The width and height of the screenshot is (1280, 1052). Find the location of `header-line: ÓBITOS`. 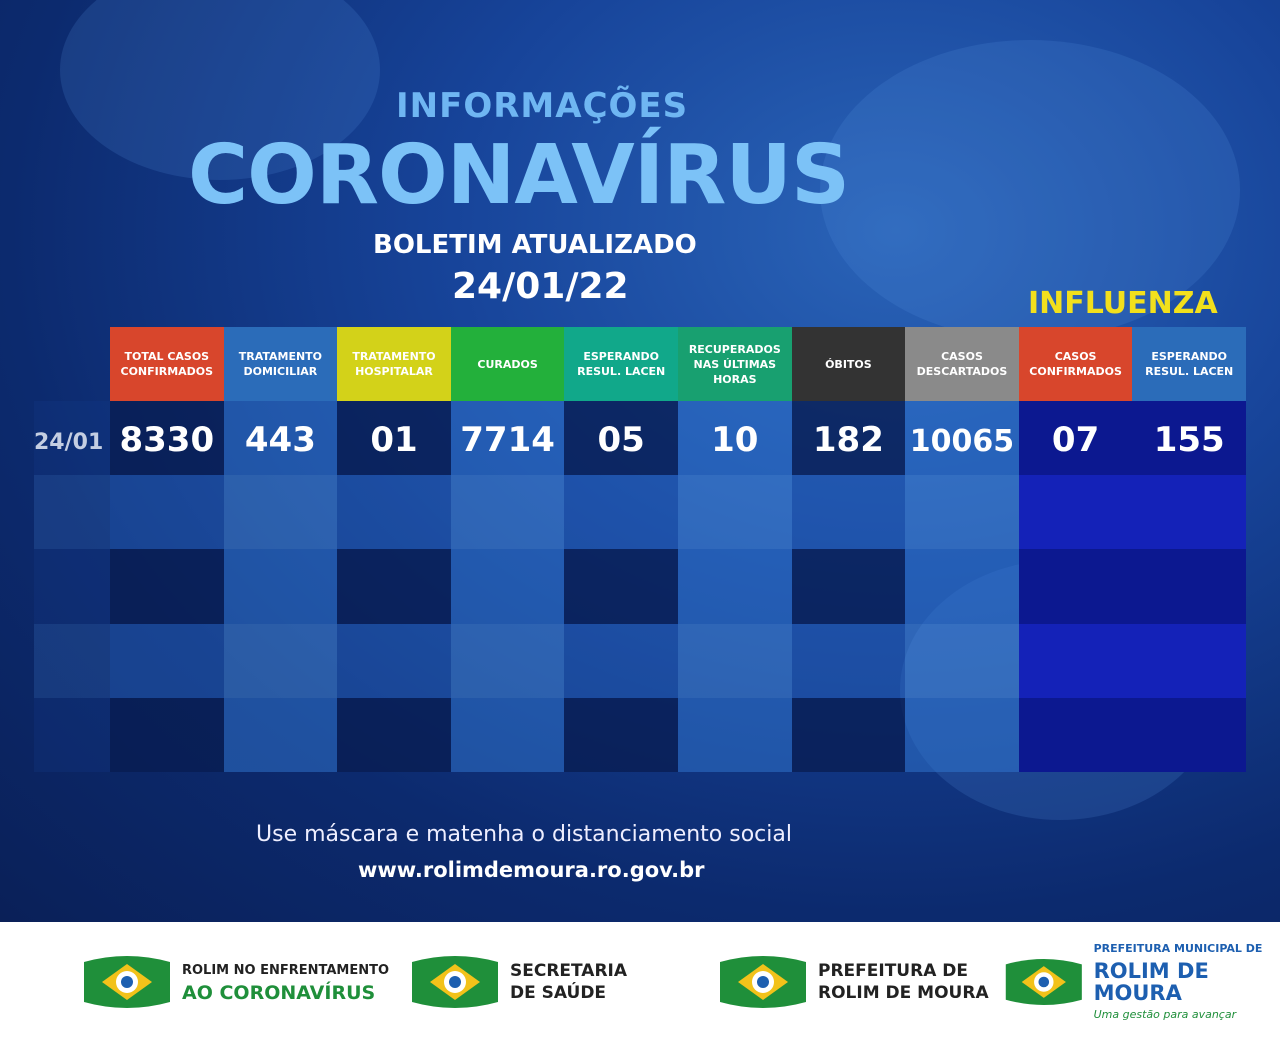

header-line: ÓBITOS is located at coordinates (848, 364).